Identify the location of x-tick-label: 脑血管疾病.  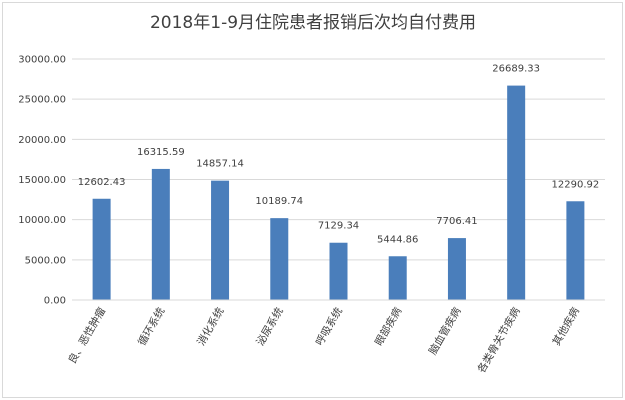
(445, 331).